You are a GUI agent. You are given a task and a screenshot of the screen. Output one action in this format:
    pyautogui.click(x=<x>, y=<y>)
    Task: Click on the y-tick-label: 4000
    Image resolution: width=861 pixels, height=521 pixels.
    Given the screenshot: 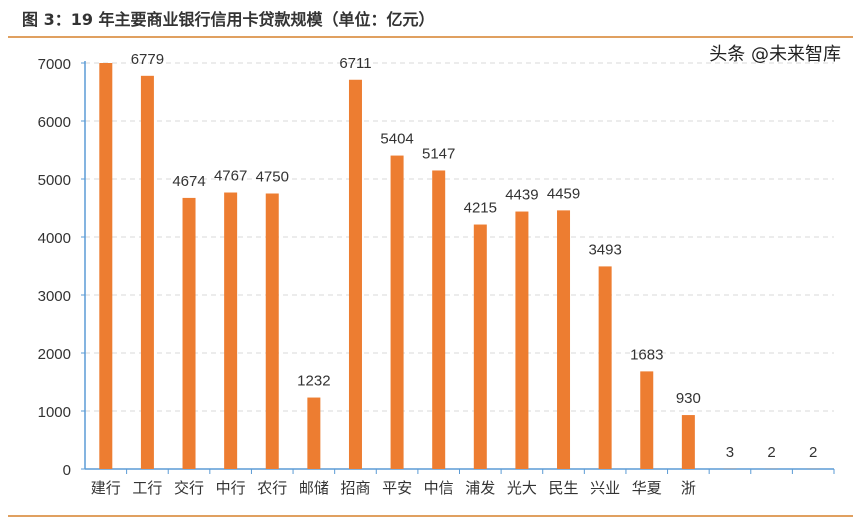 What is the action you would take?
    pyautogui.click(x=54, y=238)
    